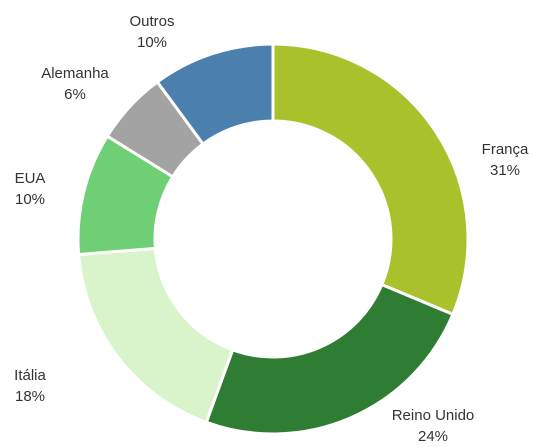 The width and height of the screenshot is (537, 447). I want to click on slice-label: Itália, so click(30, 375).